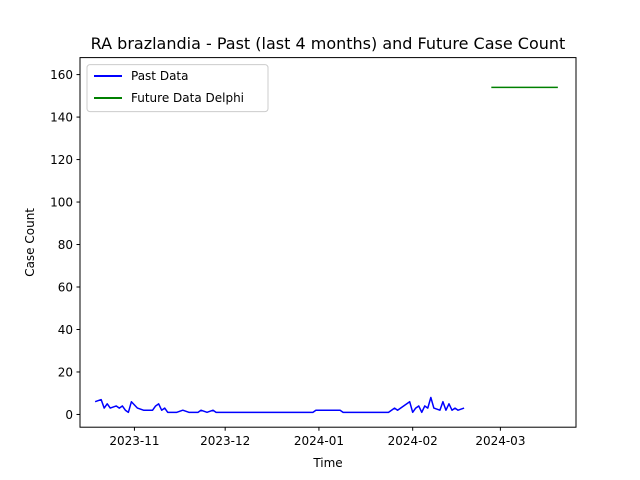 Image resolution: width=640 pixels, height=480 pixels. I want to click on x-tick-label: 2023-11, so click(134, 441).